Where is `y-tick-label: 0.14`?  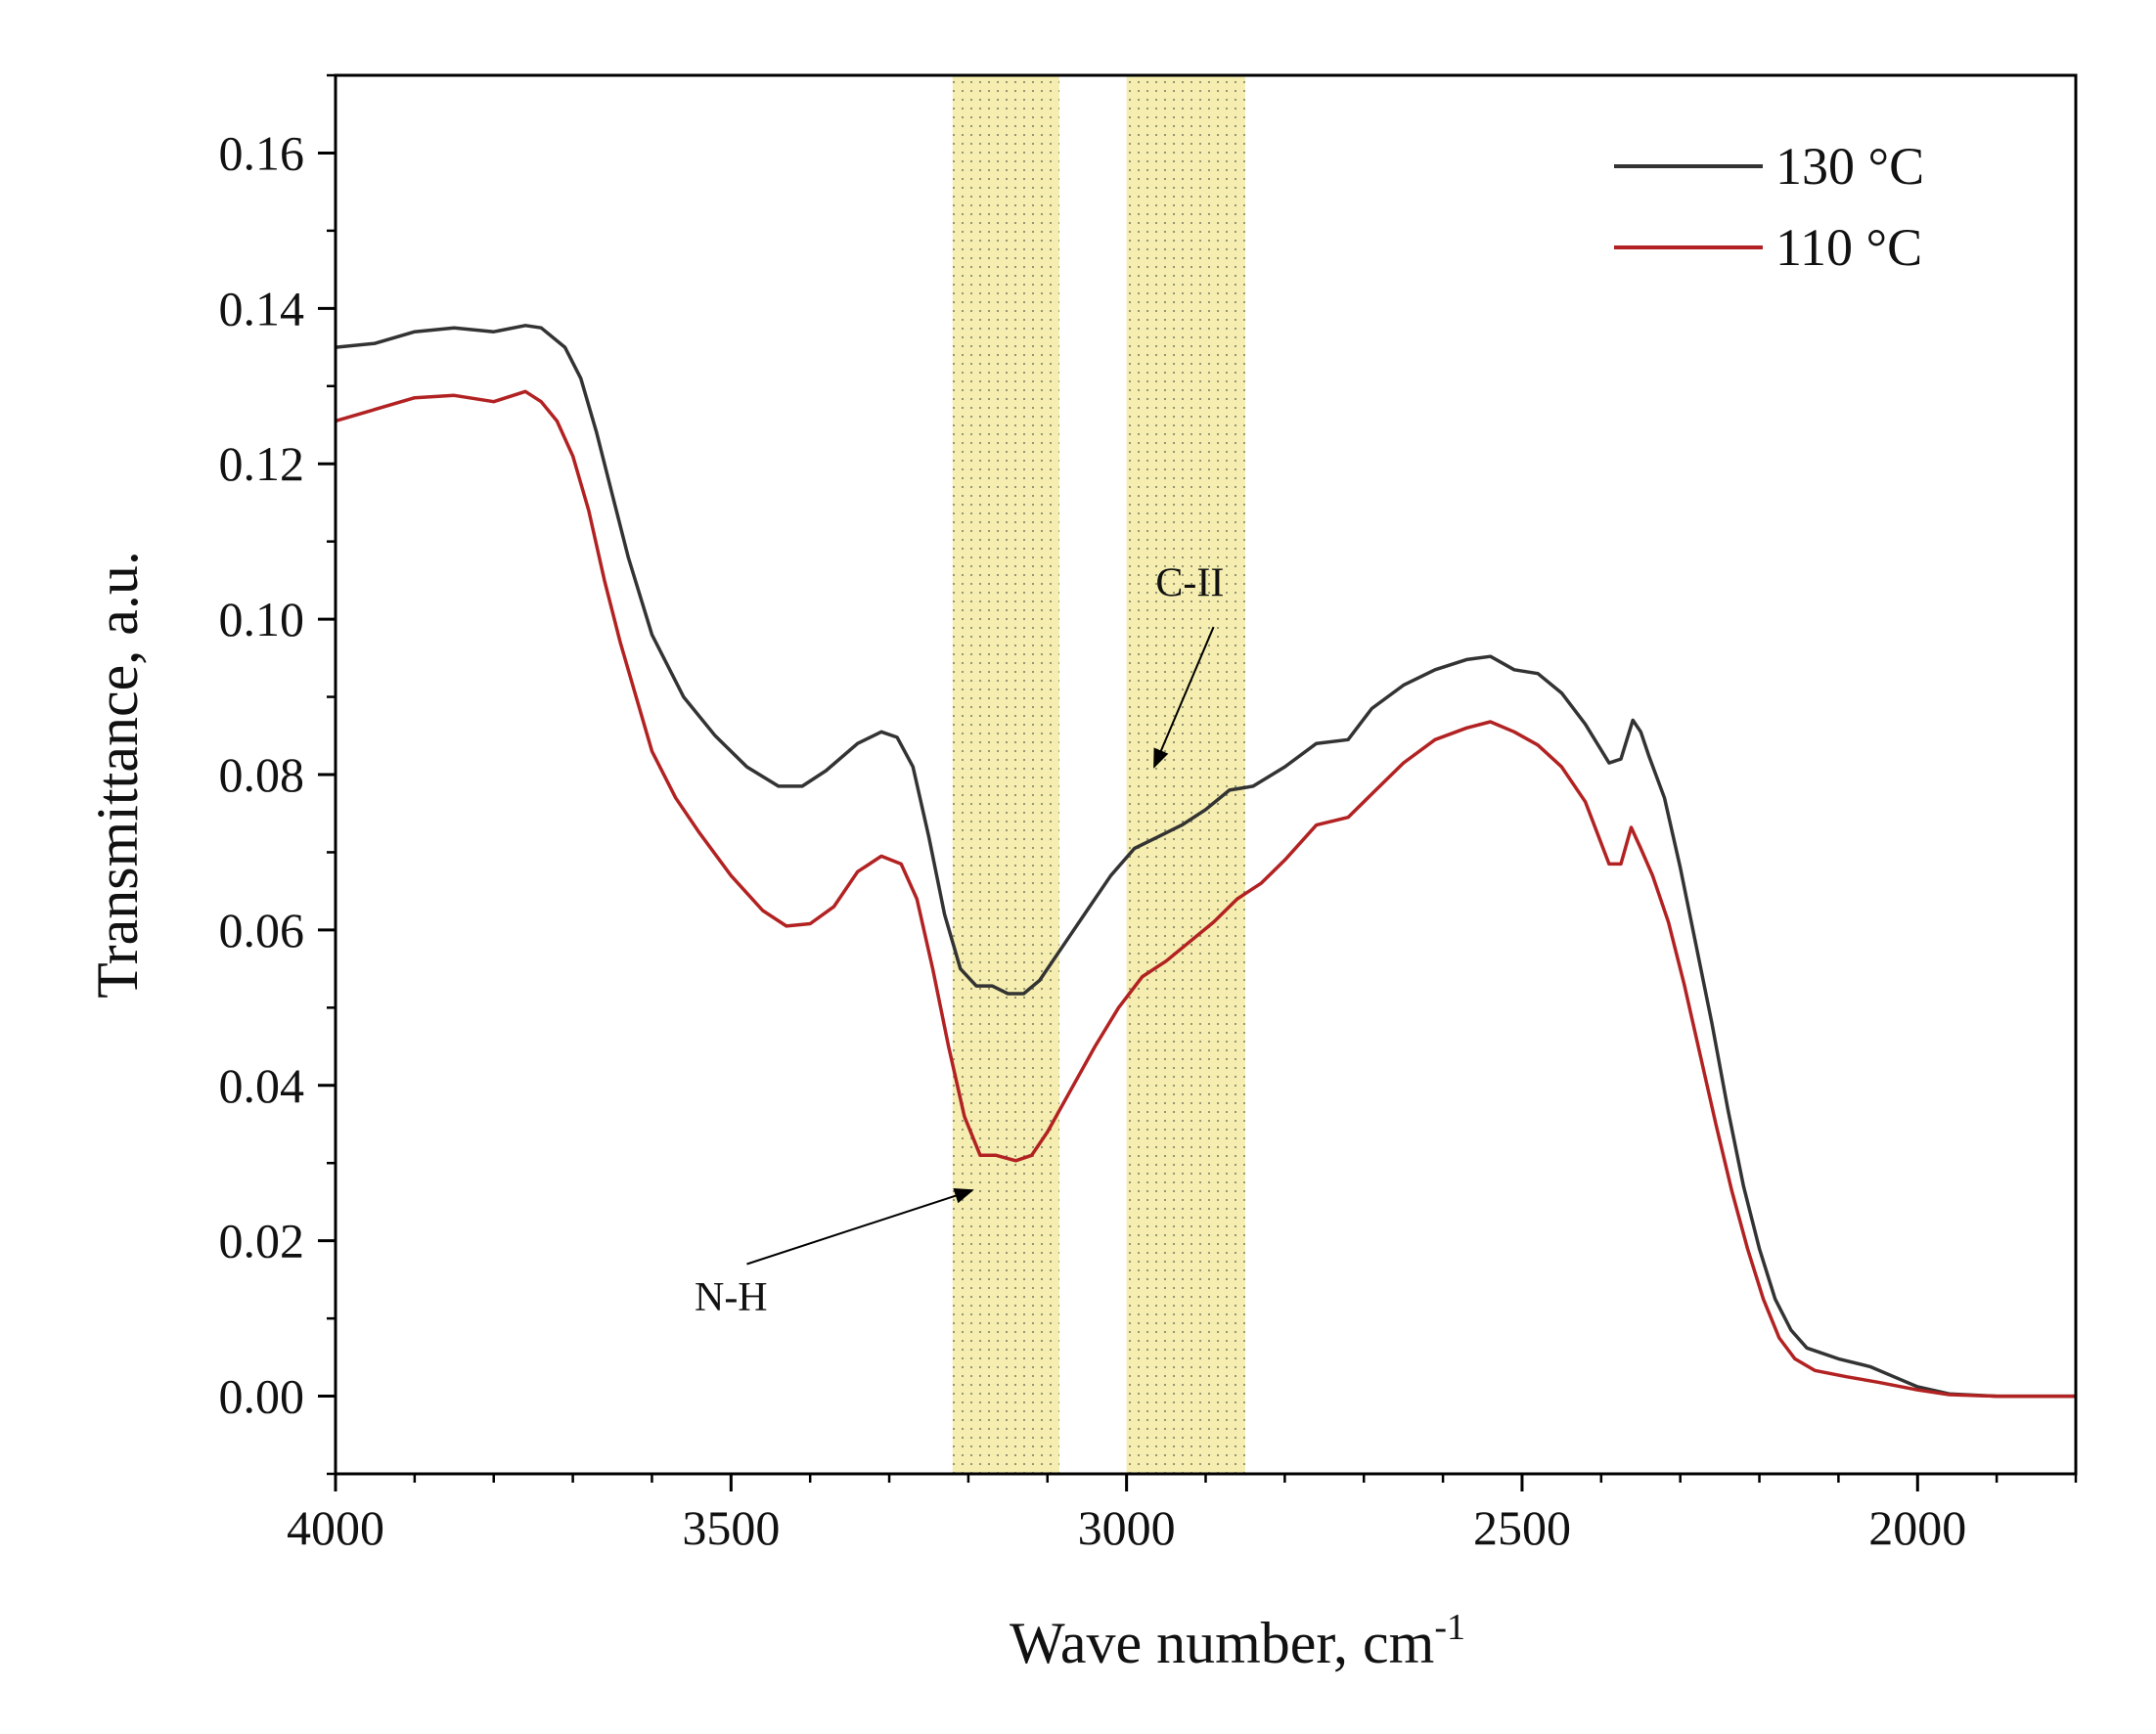
y-tick-label: 0.14 is located at coordinates (262, 308).